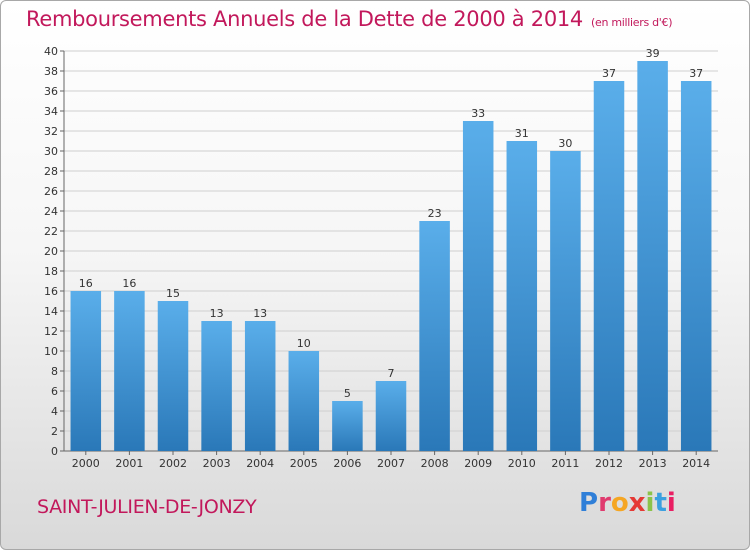 The height and width of the screenshot is (550, 750). Describe the element at coordinates (51, 191) in the screenshot. I see `y-tick-label: 26` at that location.